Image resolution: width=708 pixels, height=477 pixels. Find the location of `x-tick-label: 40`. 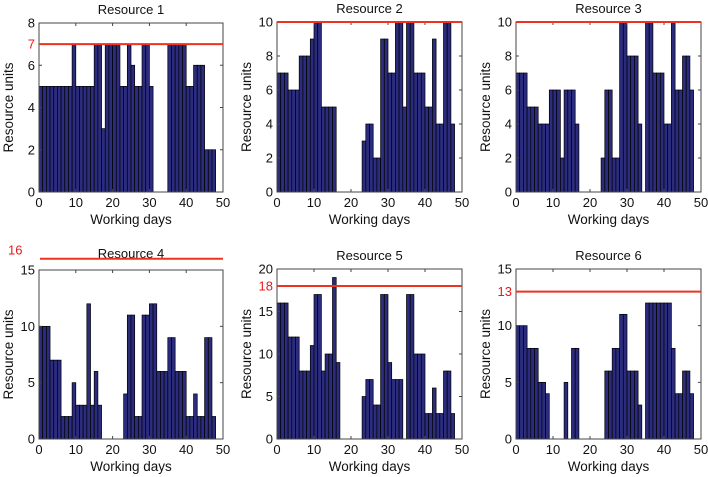

x-tick-label: 40 is located at coordinates (186, 202).